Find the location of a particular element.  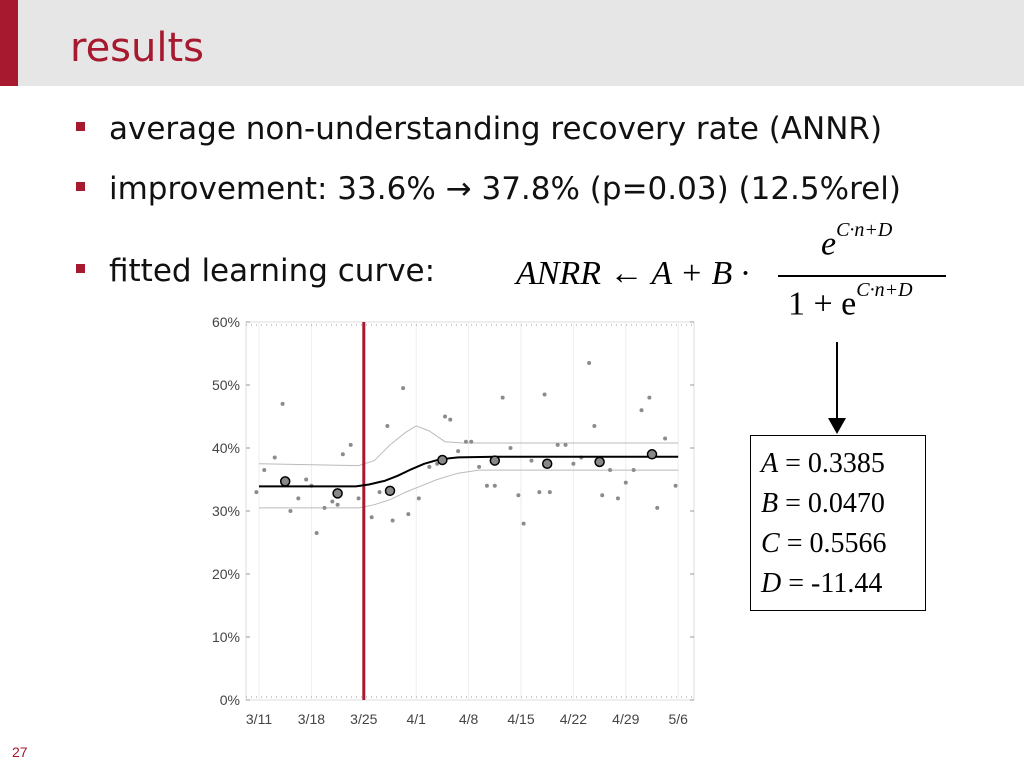

y-tick-label: 30% is located at coordinates (226, 511).